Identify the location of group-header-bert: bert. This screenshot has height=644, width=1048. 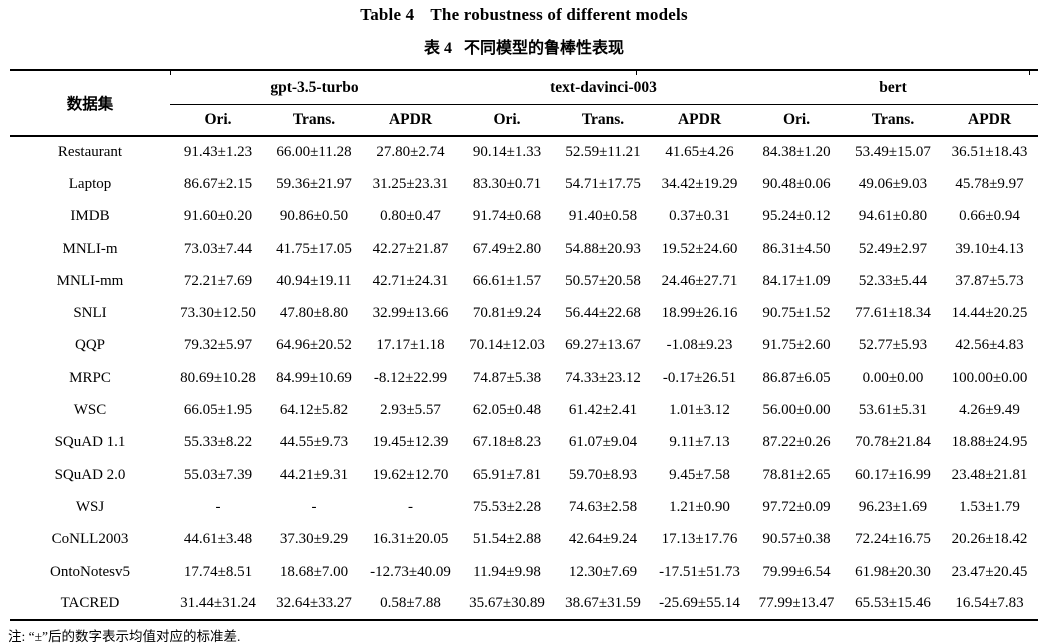
(893, 87).